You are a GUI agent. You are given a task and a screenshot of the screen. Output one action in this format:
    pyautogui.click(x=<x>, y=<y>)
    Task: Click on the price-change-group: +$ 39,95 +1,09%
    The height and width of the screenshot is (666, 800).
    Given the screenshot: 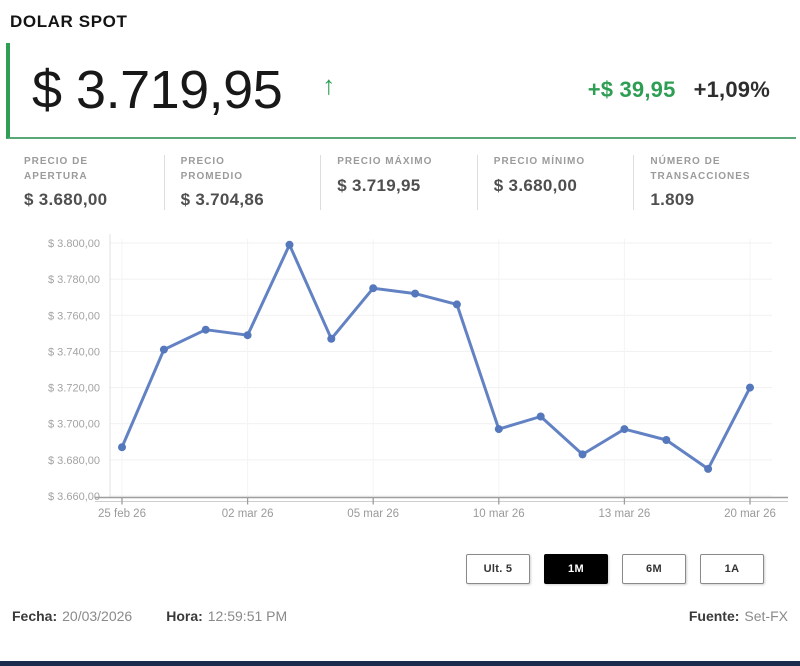 What is the action you would take?
    pyautogui.click(x=679, y=90)
    